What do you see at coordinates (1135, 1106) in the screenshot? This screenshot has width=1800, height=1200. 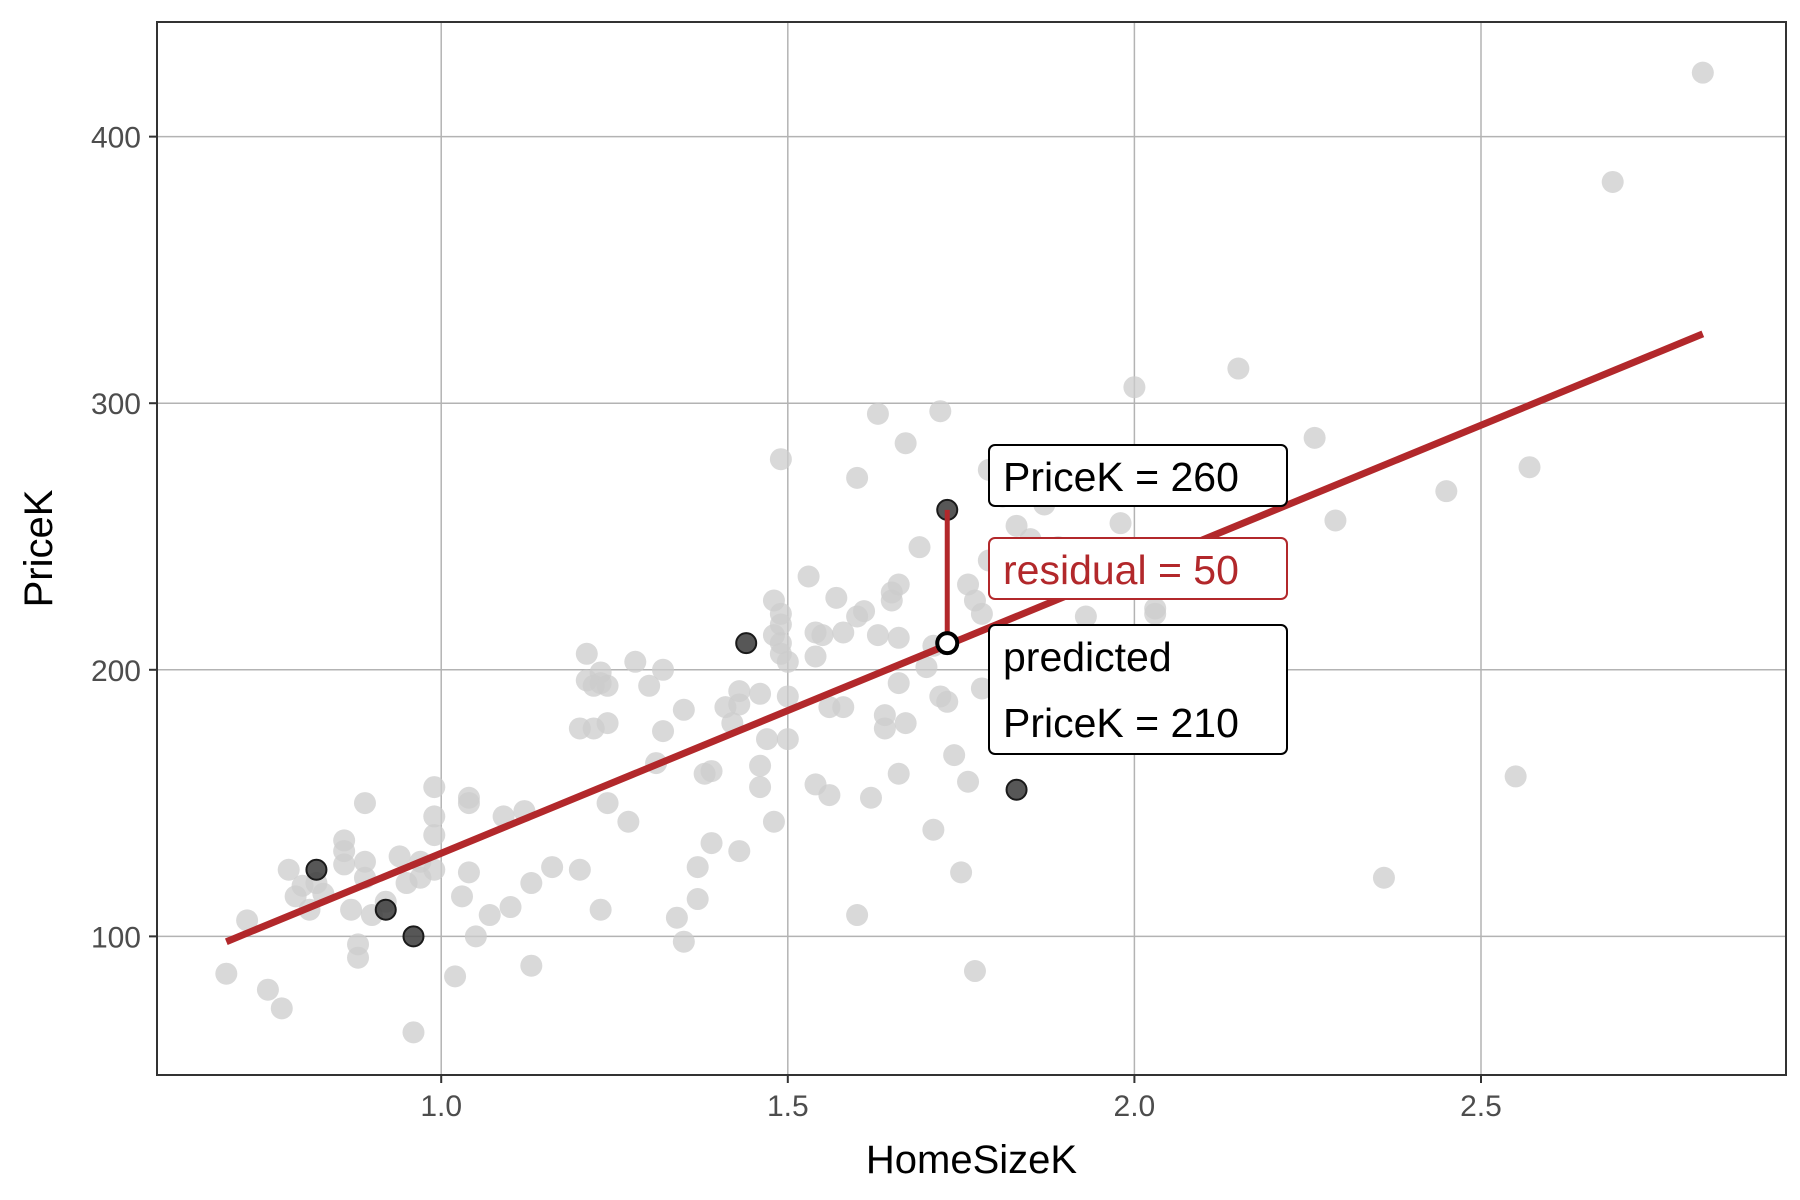 I see `x-tick-label: 2.0` at bounding box center [1135, 1106].